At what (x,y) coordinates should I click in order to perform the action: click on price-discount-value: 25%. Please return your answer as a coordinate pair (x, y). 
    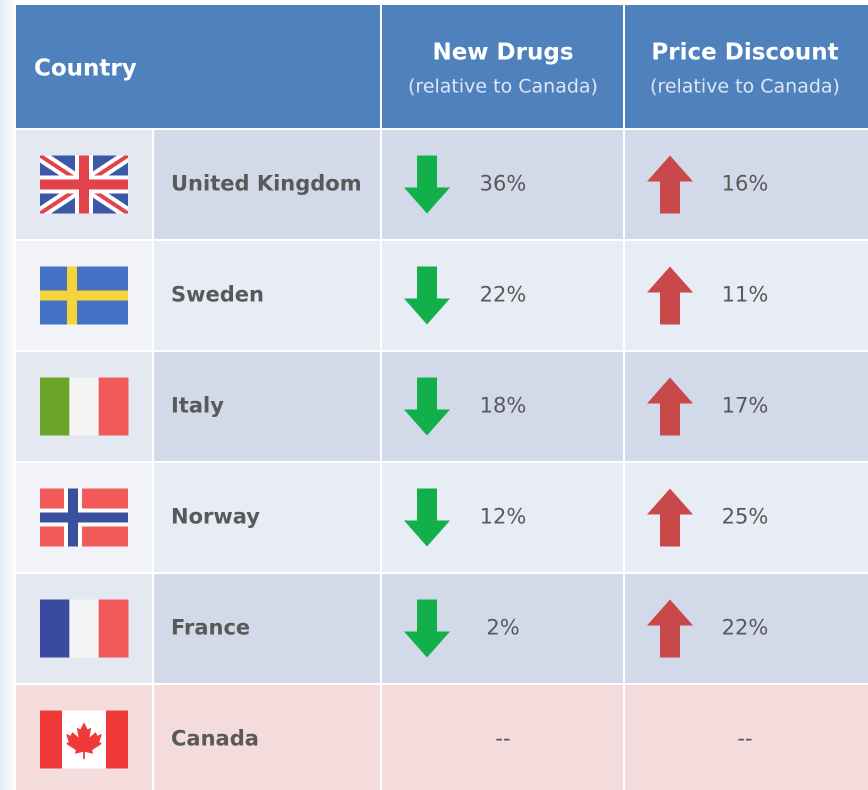
    Looking at the image, I should click on (745, 517).